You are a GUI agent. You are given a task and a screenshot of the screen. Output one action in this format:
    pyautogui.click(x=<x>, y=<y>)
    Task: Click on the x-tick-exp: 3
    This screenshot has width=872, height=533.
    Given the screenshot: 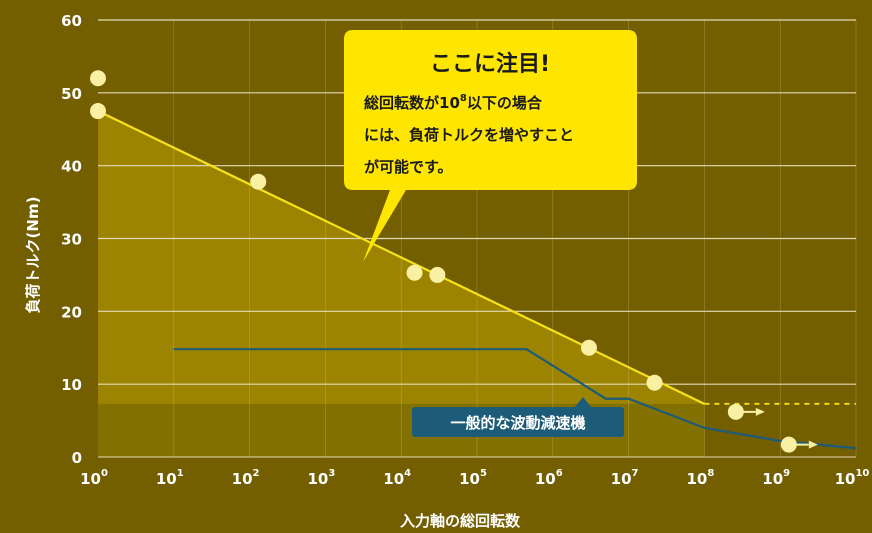 What is the action you would take?
    pyautogui.click(x=331, y=473)
    